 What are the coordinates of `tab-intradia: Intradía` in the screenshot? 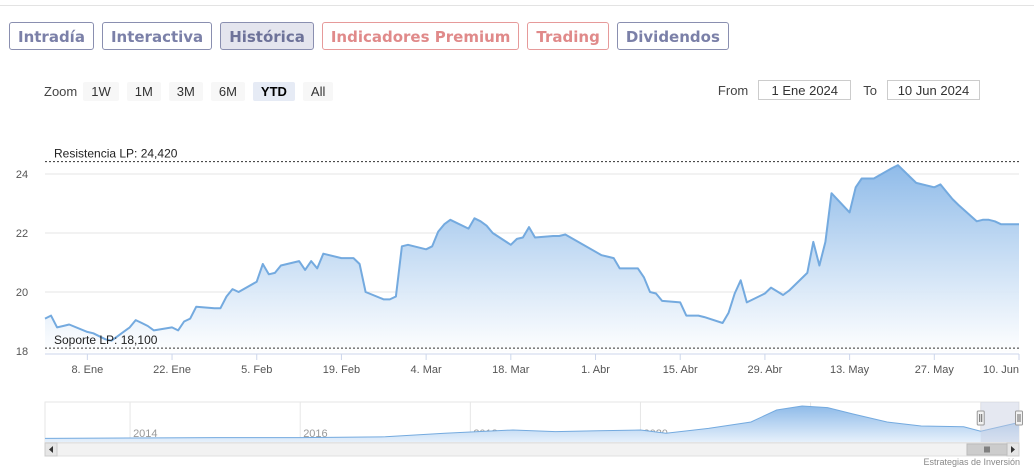 It's located at (51, 36).